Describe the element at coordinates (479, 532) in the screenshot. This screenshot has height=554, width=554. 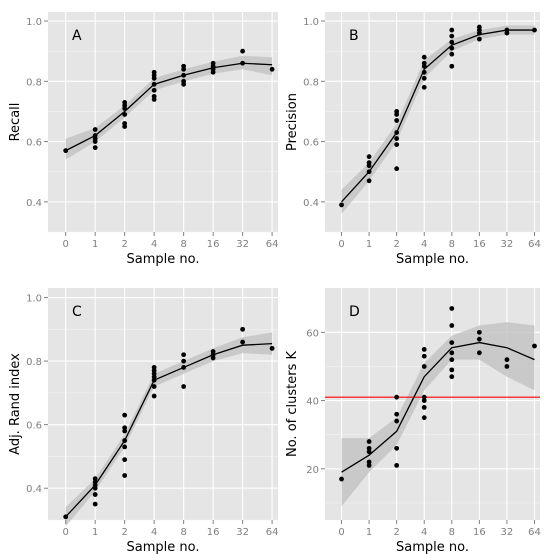
I see `x-tick-label: 16` at that location.